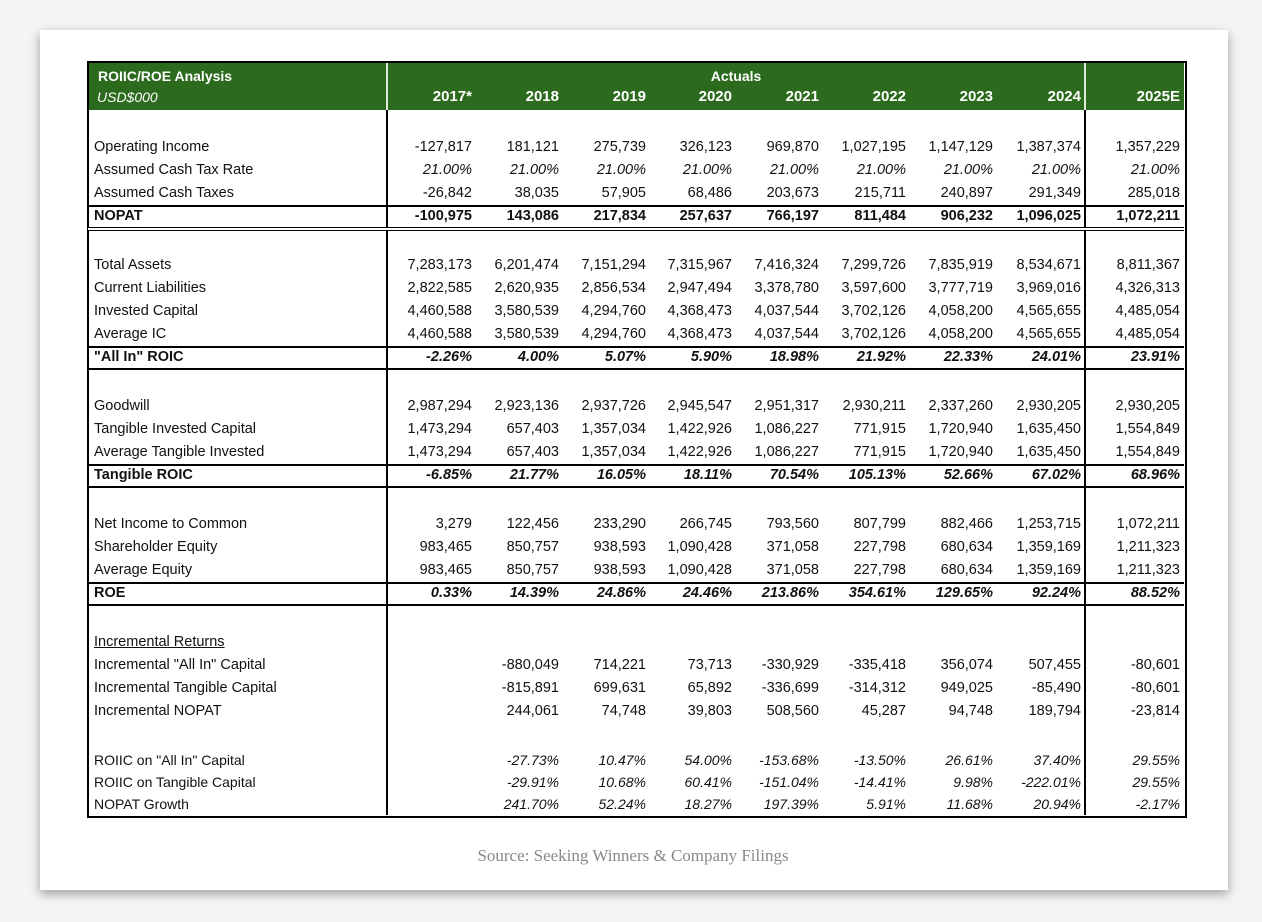 The height and width of the screenshot is (922, 1262). What do you see at coordinates (960, 265) in the screenshot?
I see `cell-value: 7,835,919` at bounding box center [960, 265].